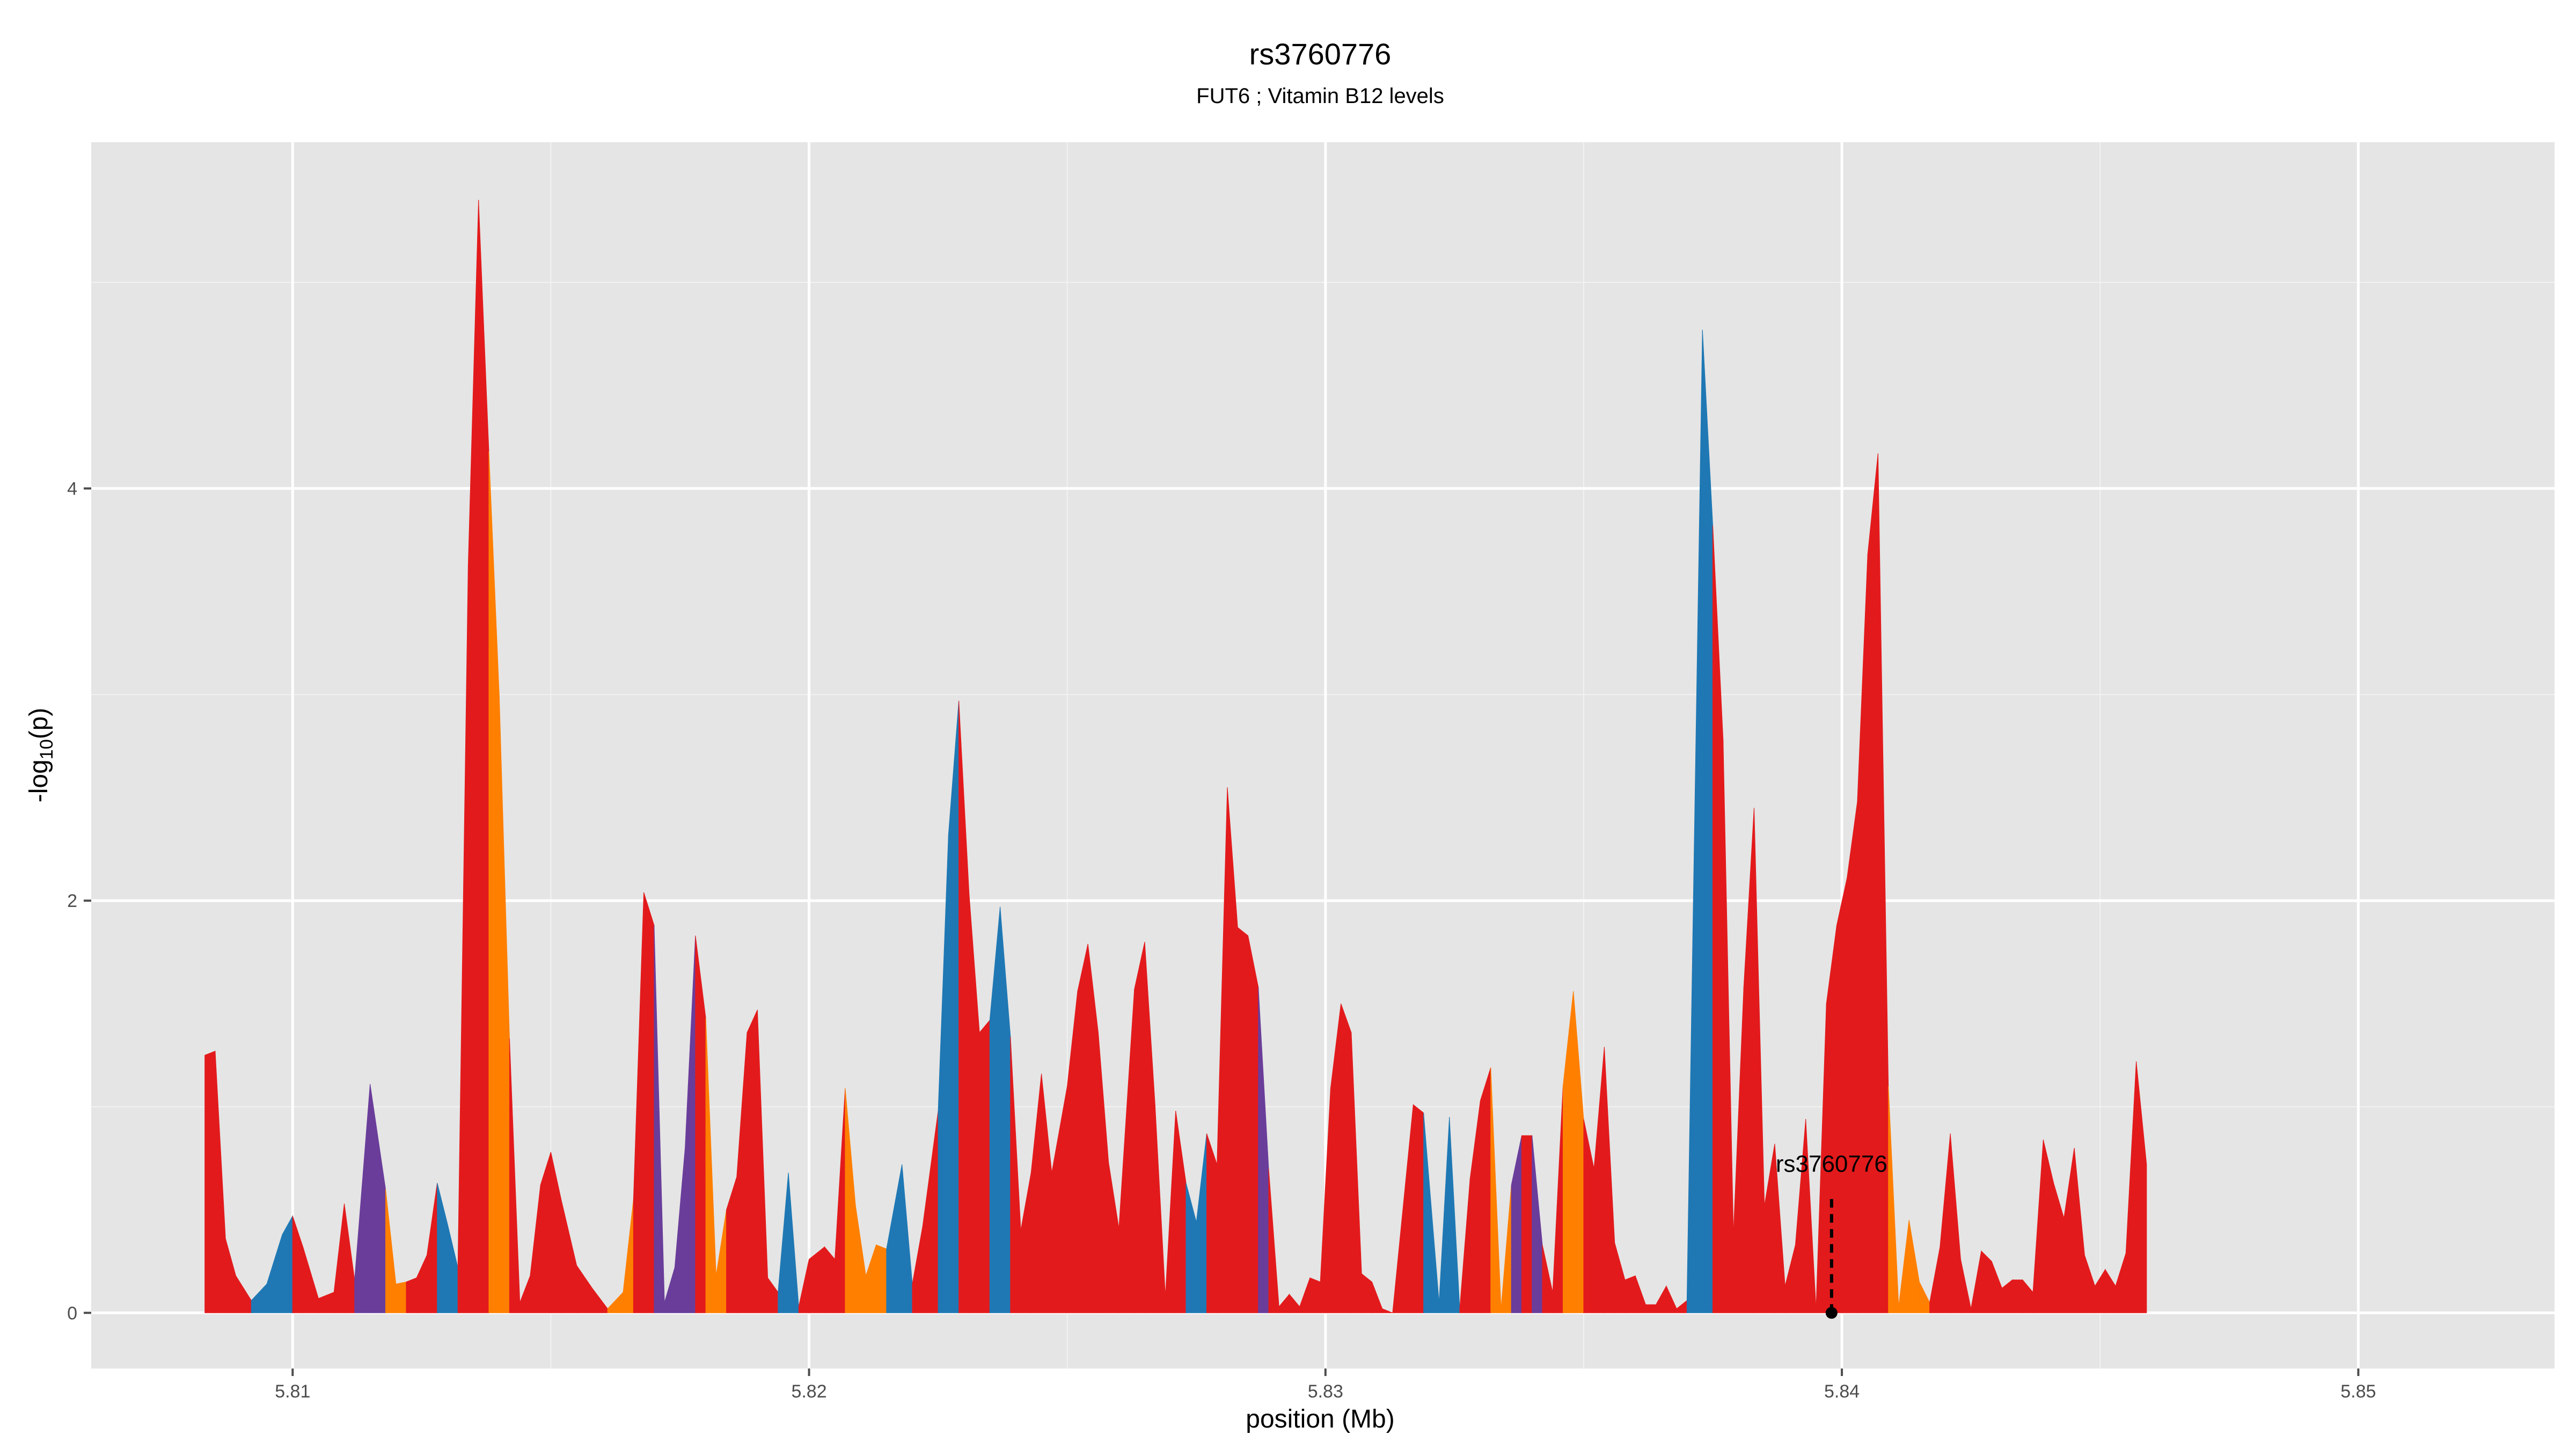 This screenshot has width=2576, height=1449. Describe the element at coordinates (1325, 1391) in the screenshot. I see `x-tick-label: 5.83` at that location.